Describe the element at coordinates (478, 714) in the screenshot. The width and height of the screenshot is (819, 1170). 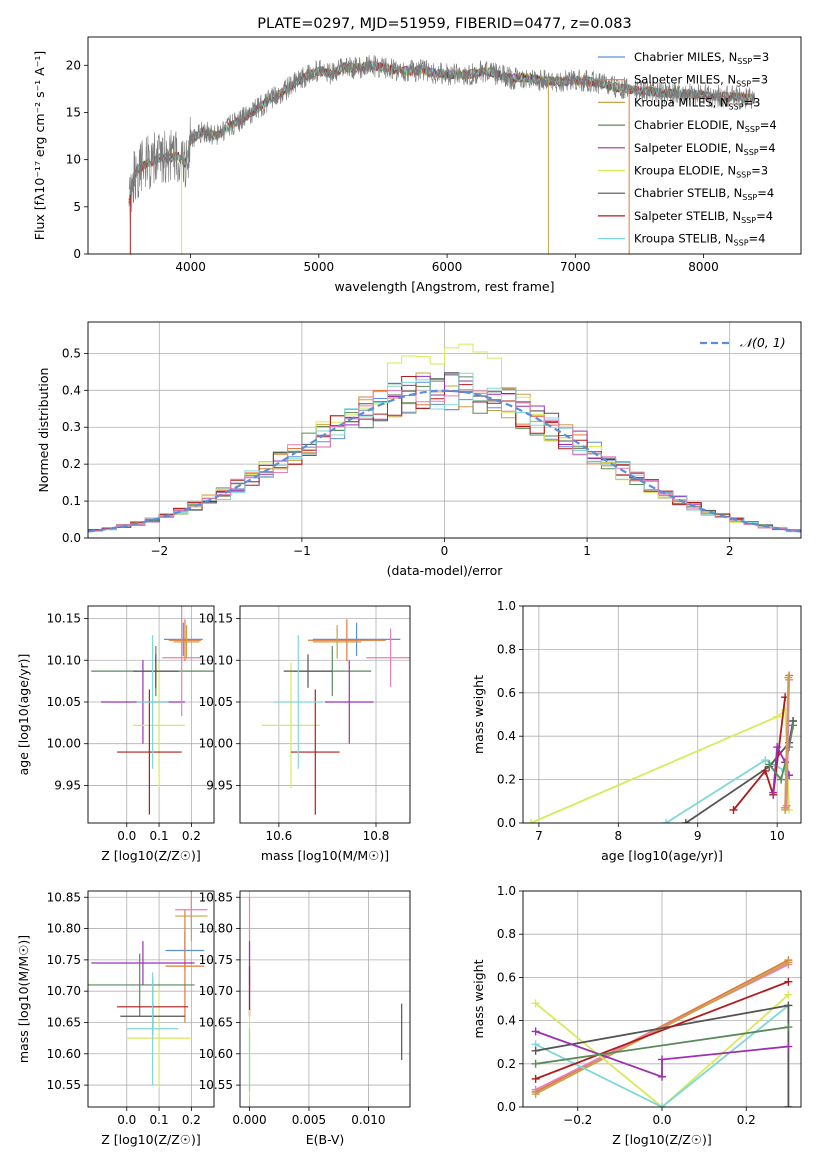
I see `y-axis-label: mass weight` at that location.